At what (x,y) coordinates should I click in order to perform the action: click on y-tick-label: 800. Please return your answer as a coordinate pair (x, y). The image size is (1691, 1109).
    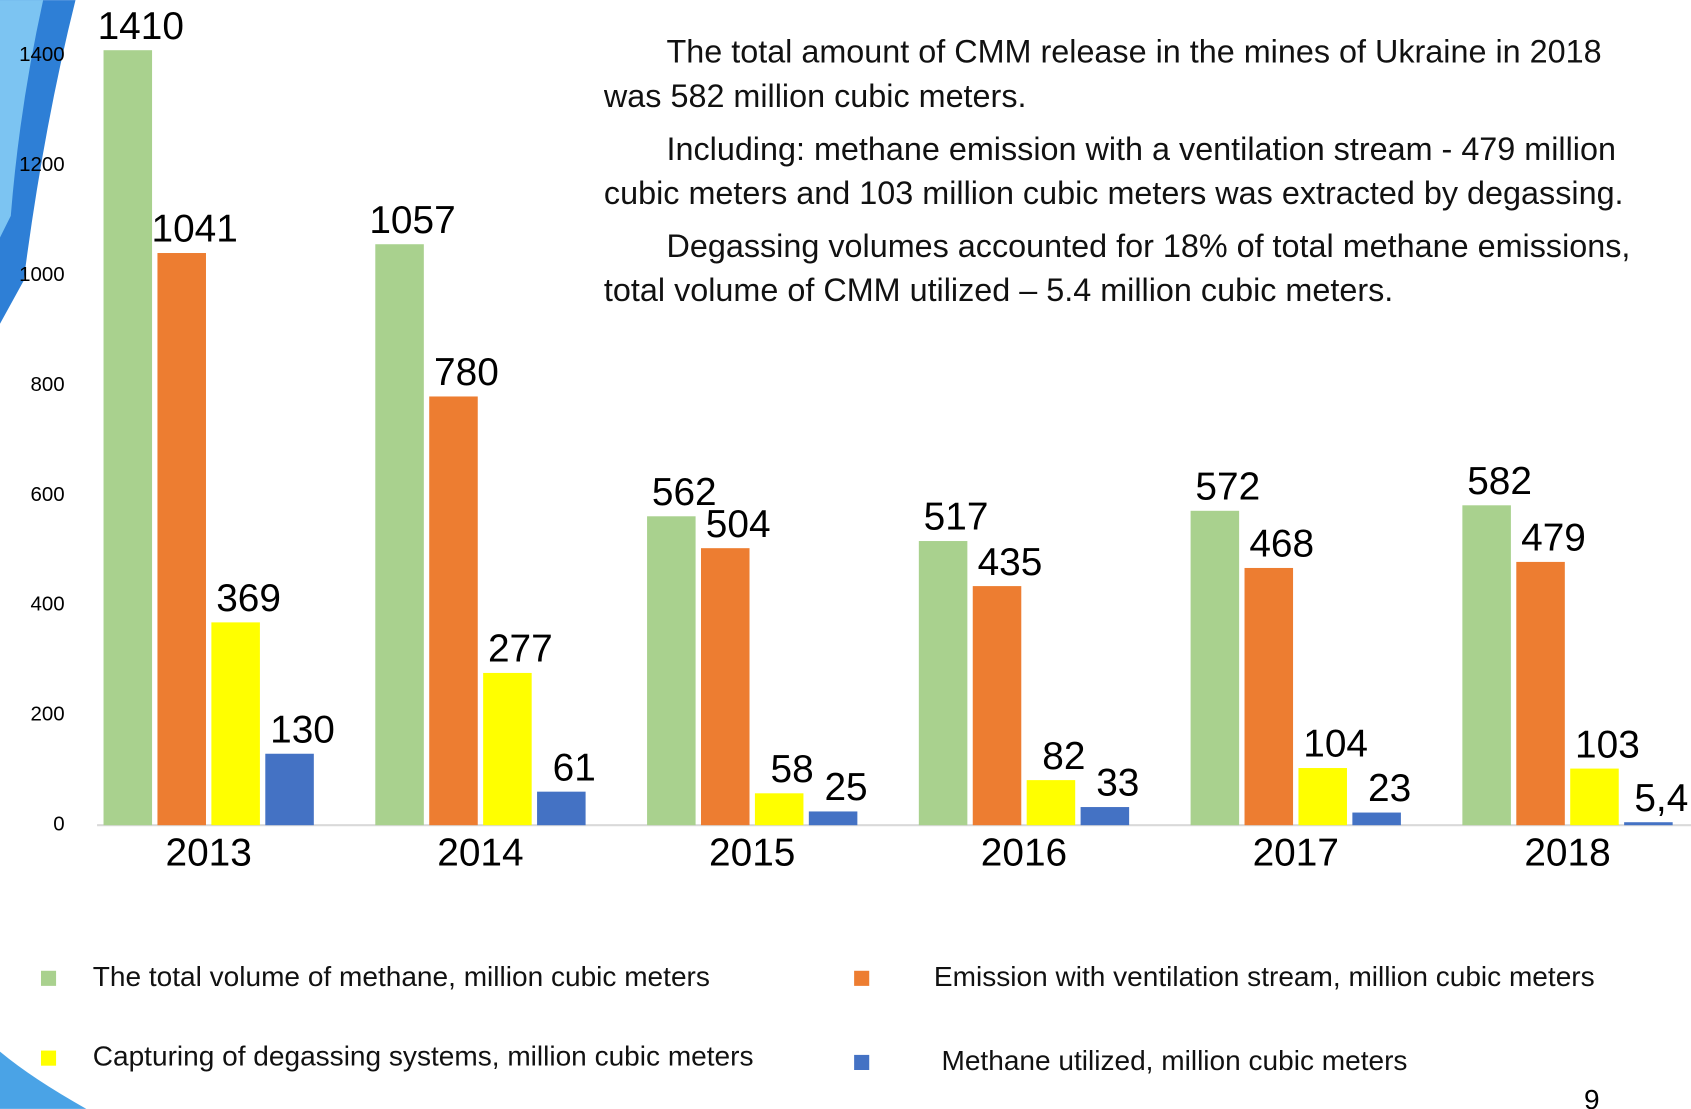
    Looking at the image, I should click on (48, 384).